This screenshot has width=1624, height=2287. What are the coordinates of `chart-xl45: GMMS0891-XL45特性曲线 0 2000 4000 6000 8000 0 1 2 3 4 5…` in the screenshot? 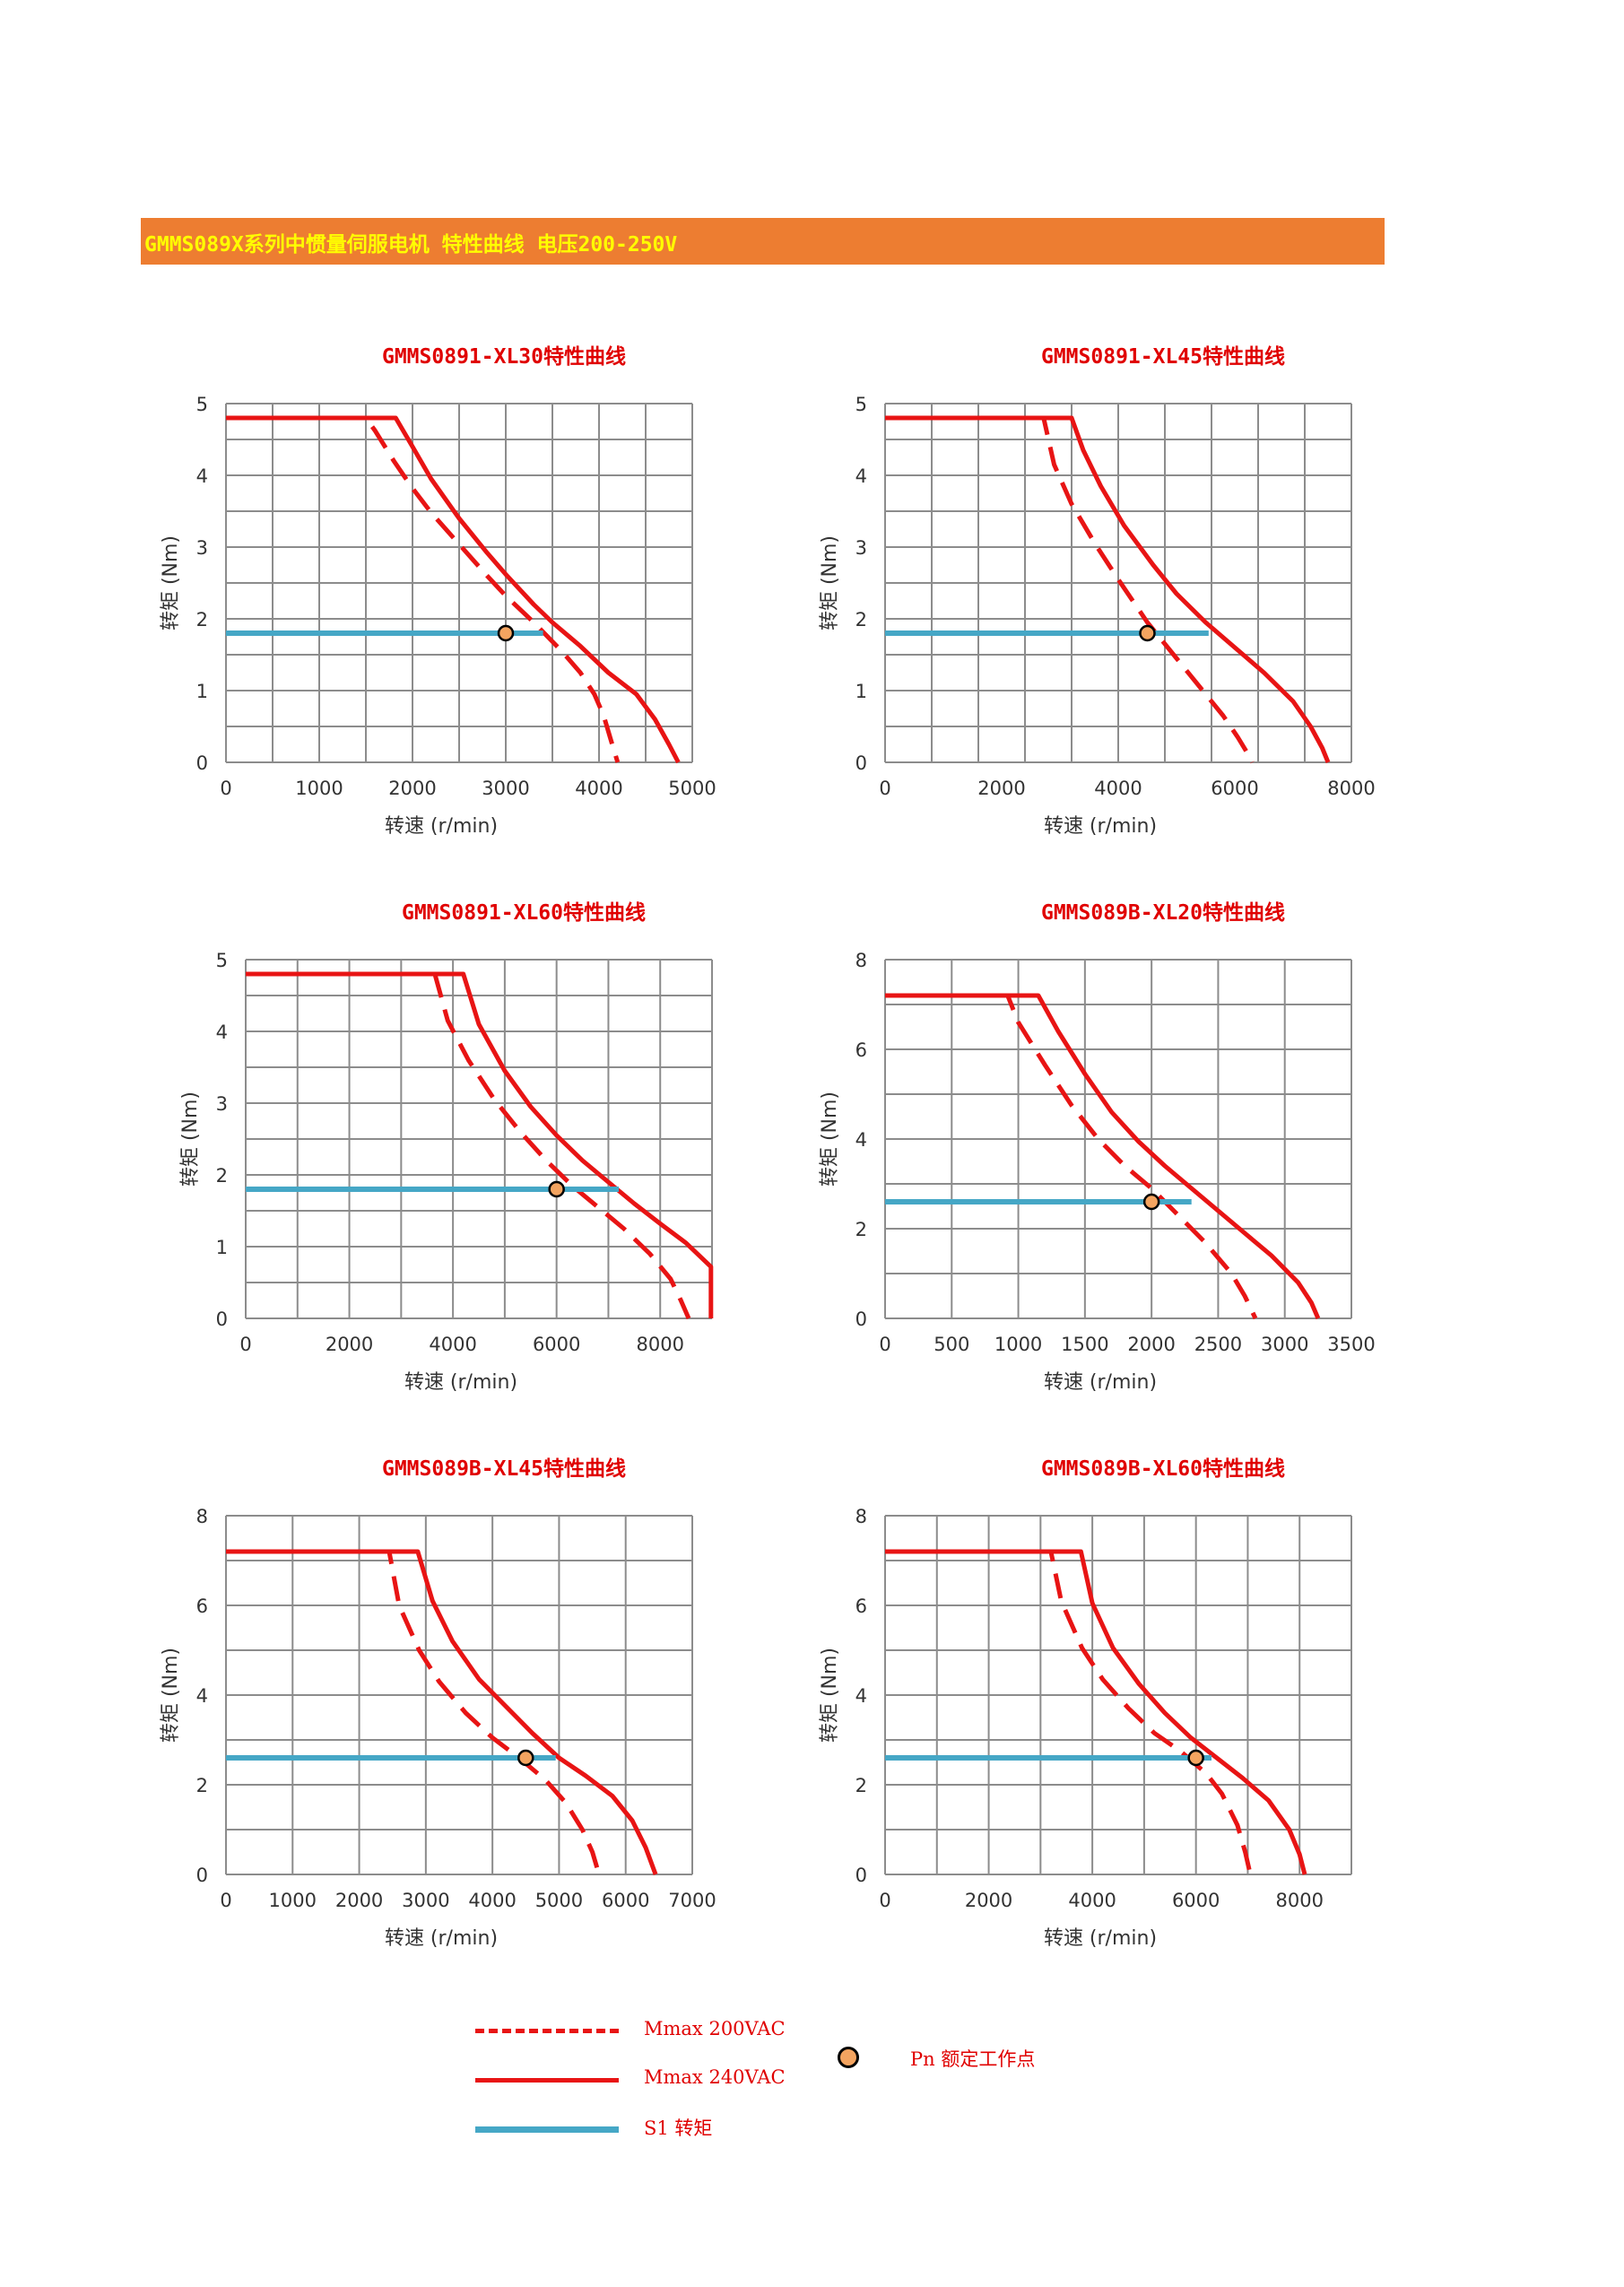 It's located at (1152, 587).